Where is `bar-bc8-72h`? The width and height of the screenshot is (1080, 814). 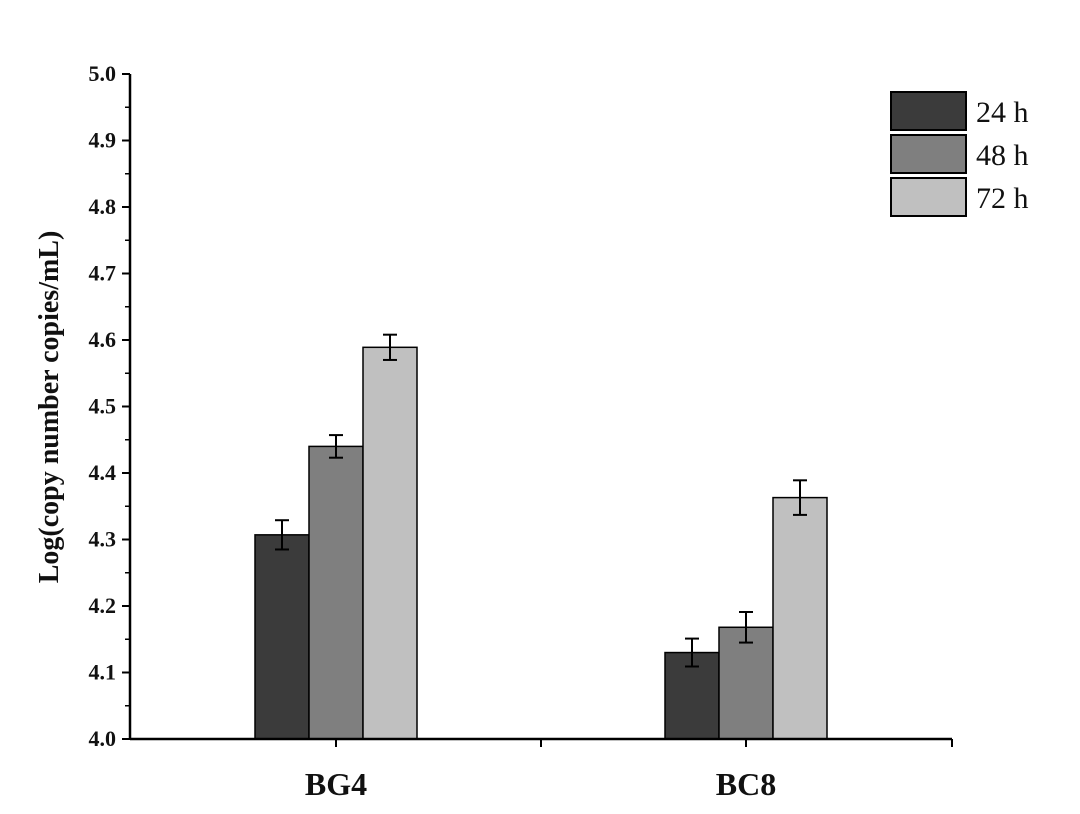
bar-bc8-72h is located at coordinates (800, 618).